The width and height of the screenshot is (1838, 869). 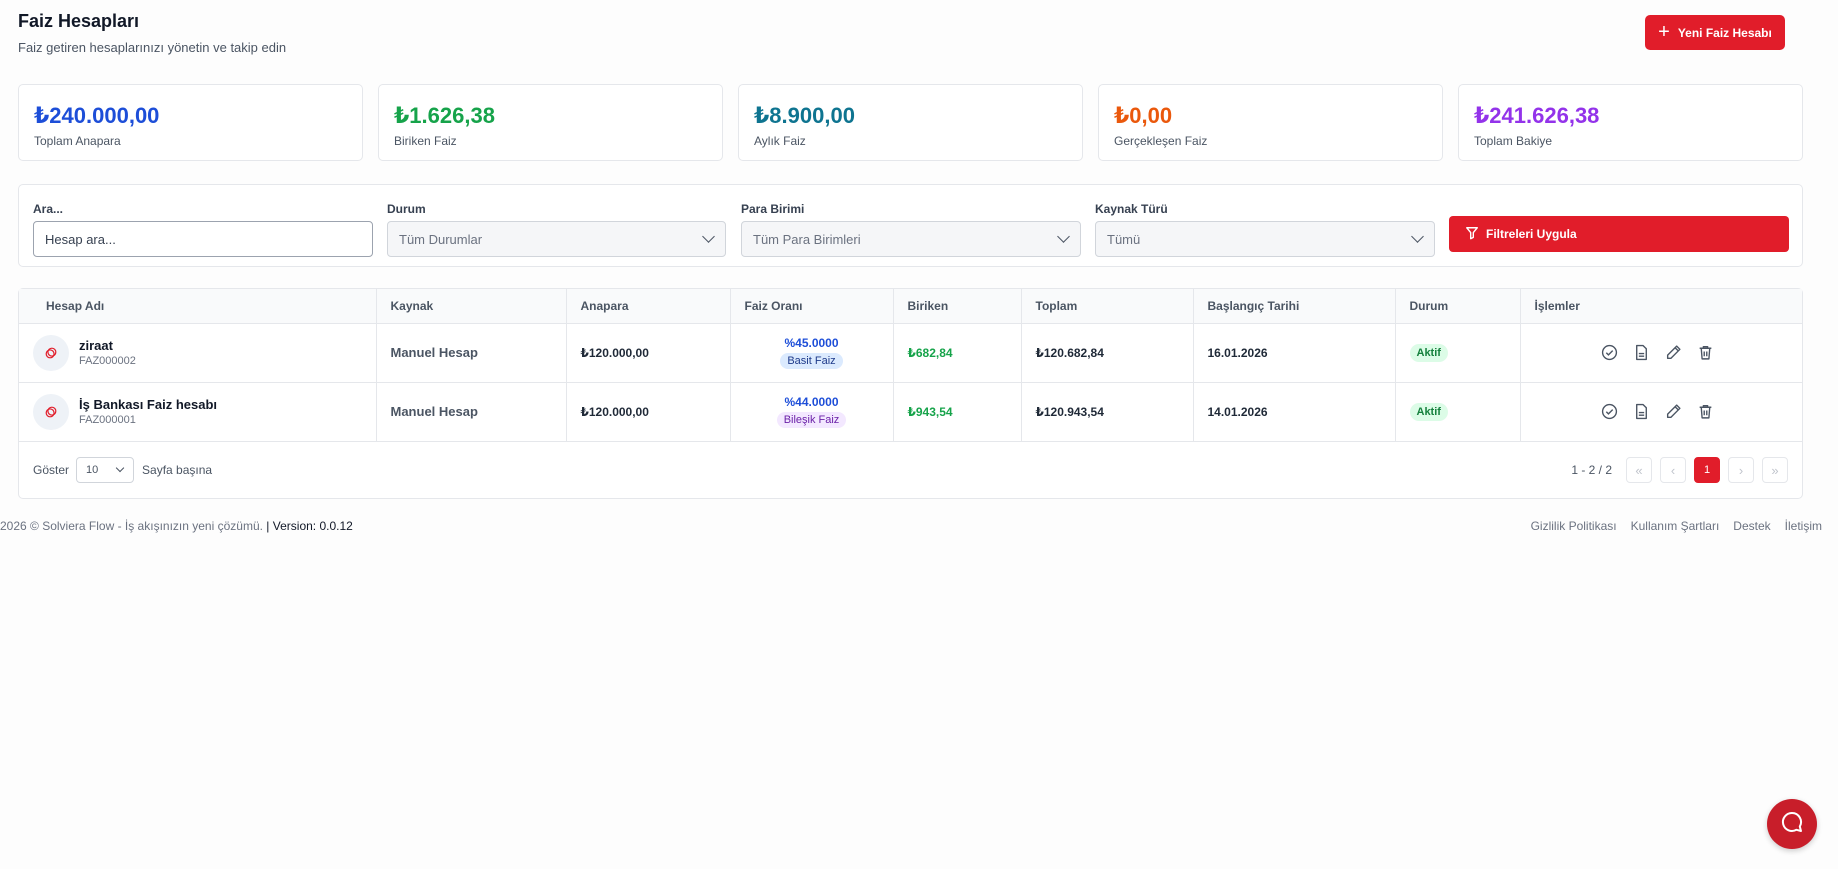 I want to click on new-interest-account-label: Yeni Faiz Hesabı, so click(x=1724, y=32).